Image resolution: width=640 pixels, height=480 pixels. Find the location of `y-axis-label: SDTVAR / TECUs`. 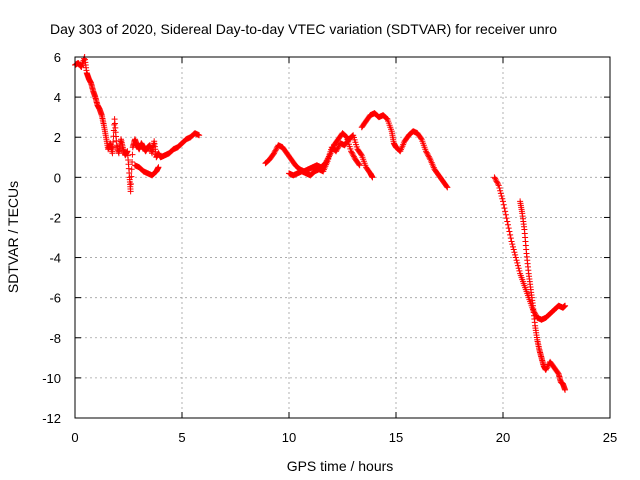

y-axis-label: SDTVAR / TECUs is located at coordinates (13, 237).